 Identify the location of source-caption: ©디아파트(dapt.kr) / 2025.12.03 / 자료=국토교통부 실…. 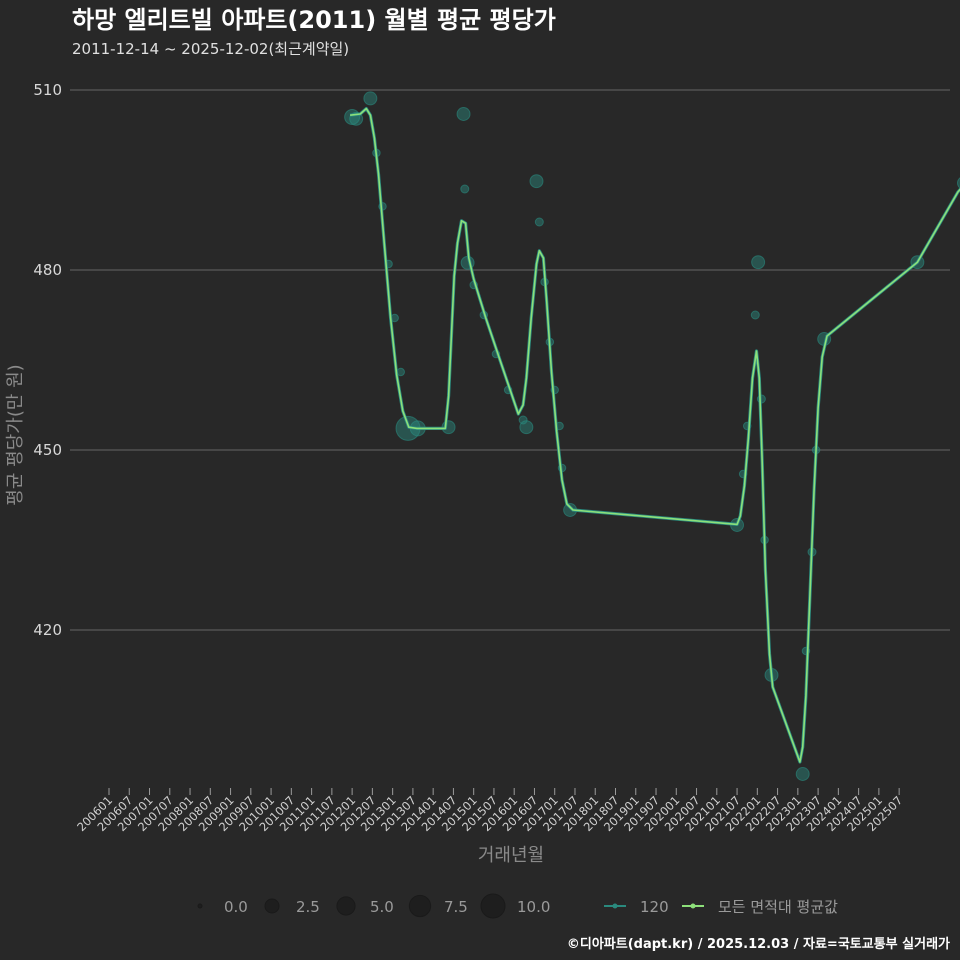
(758, 944).